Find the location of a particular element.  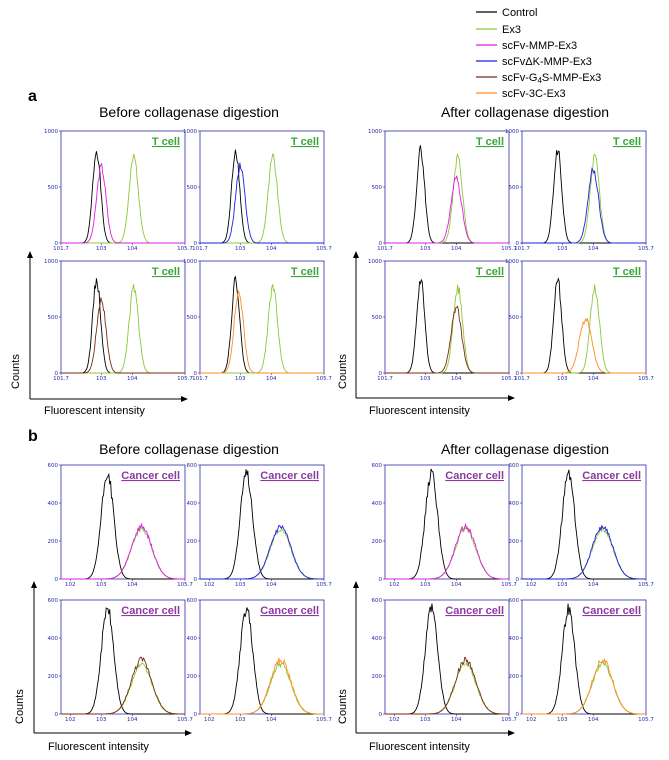

histogram-panel-a-before-r1c0: 0 500 1000 101.7 103 104 105.7 T cell is located at coordinates (118, 320).